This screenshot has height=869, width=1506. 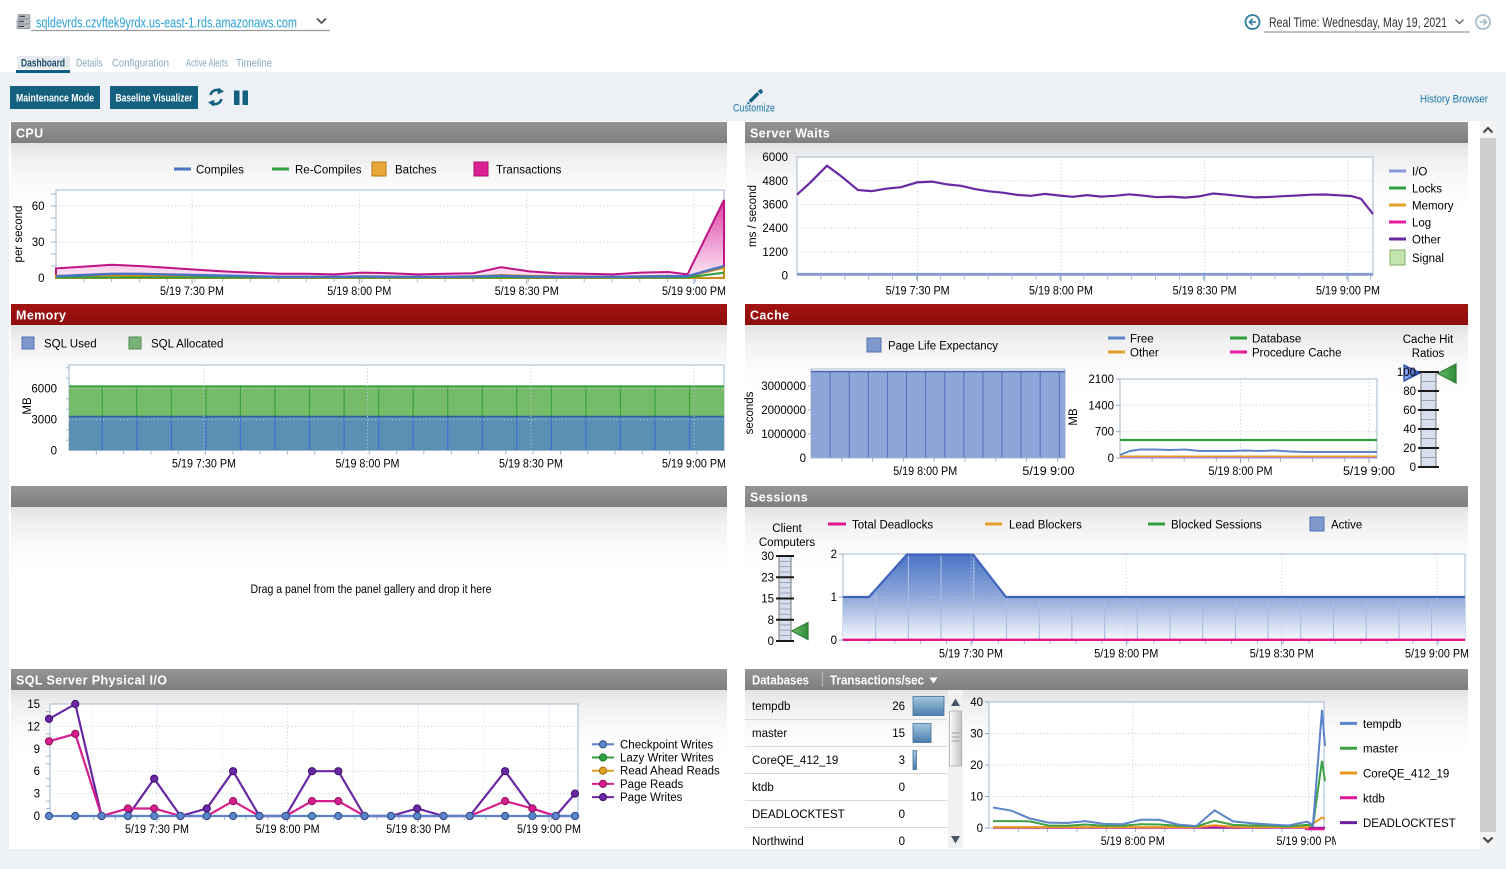 What do you see at coordinates (1409, 392) in the screenshot?
I see `svg-text: 80` at bounding box center [1409, 392].